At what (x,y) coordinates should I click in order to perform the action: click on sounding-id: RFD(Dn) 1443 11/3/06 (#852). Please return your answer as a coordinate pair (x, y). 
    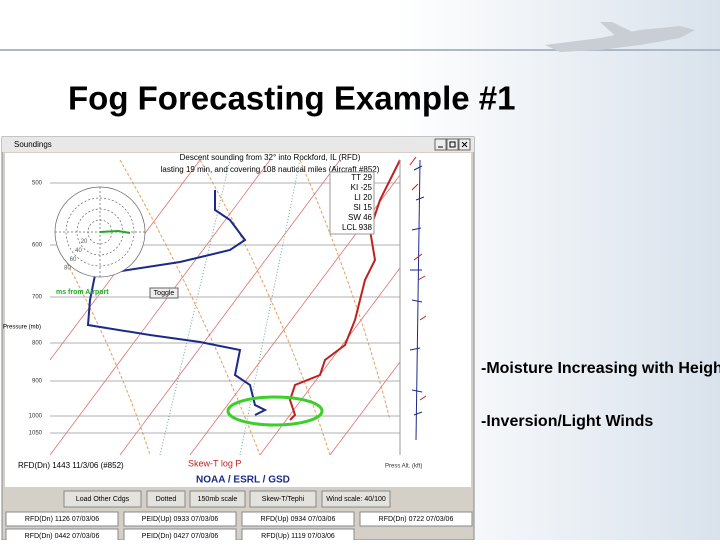
    Looking at the image, I should click on (71, 465).